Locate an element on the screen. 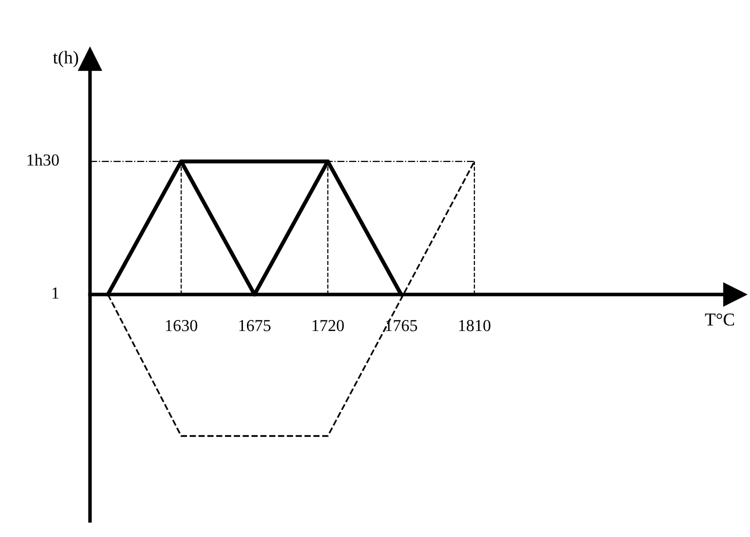 The width and height of the screenshot is (750, 537). x-tick-label: 1810 is located at coordinates (474, 326).